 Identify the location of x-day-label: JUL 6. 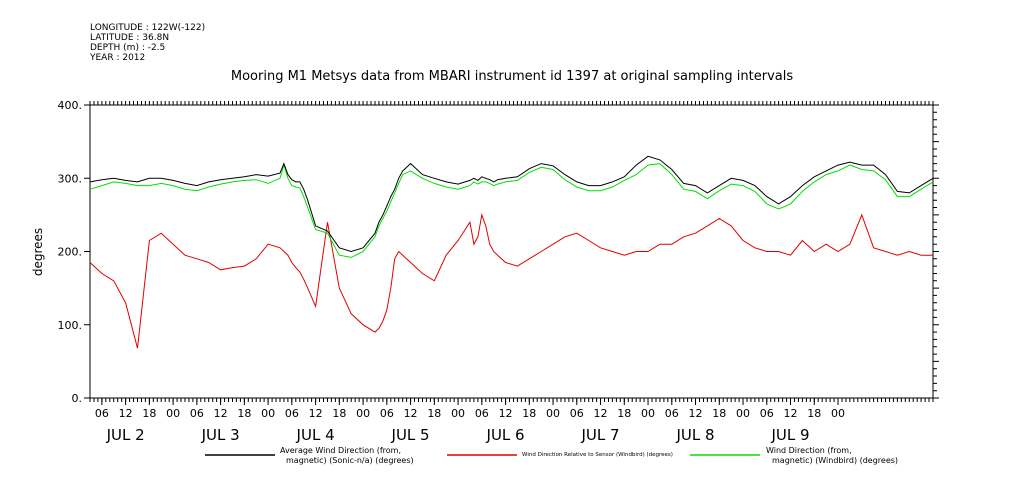
(505, 435).